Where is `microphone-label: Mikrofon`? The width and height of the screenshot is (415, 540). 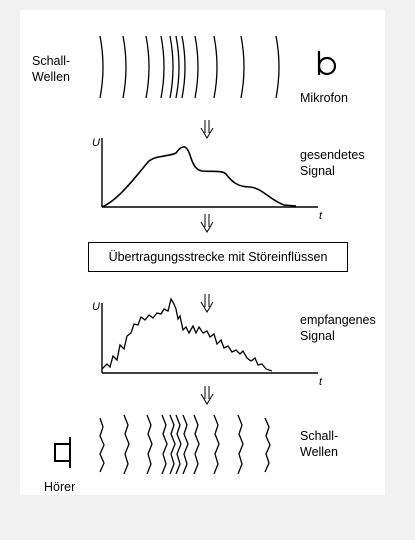
microphone-label: Mikrofon is located at coordinates (324, 98).